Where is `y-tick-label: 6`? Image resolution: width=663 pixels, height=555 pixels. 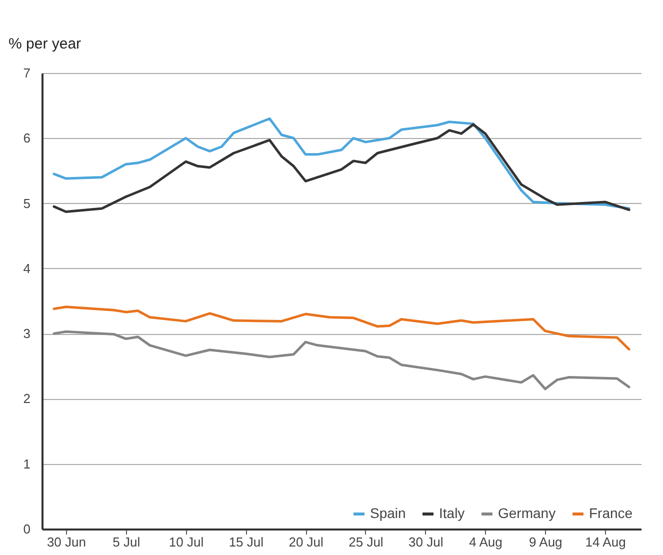
y-tick-label: 6 is located at coordinates (26, 138).